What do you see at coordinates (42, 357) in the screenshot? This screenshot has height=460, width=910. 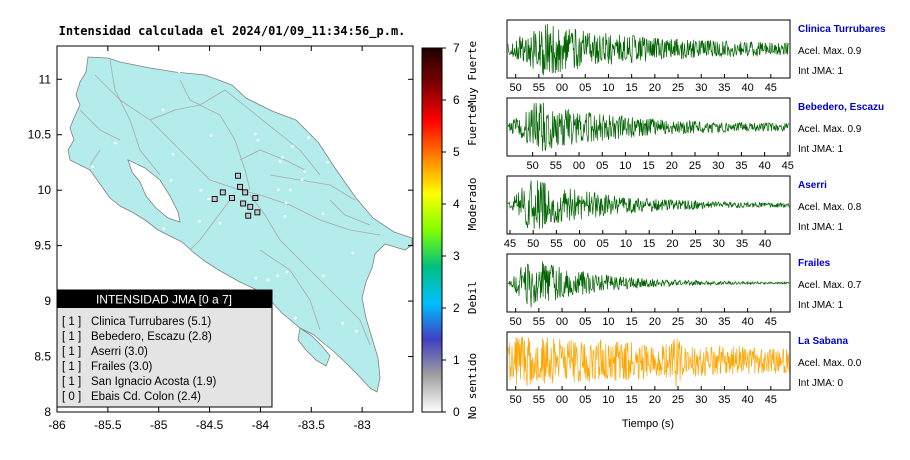 I see `map-y-tick-label: 8.5` at bounding box center [42, 357].